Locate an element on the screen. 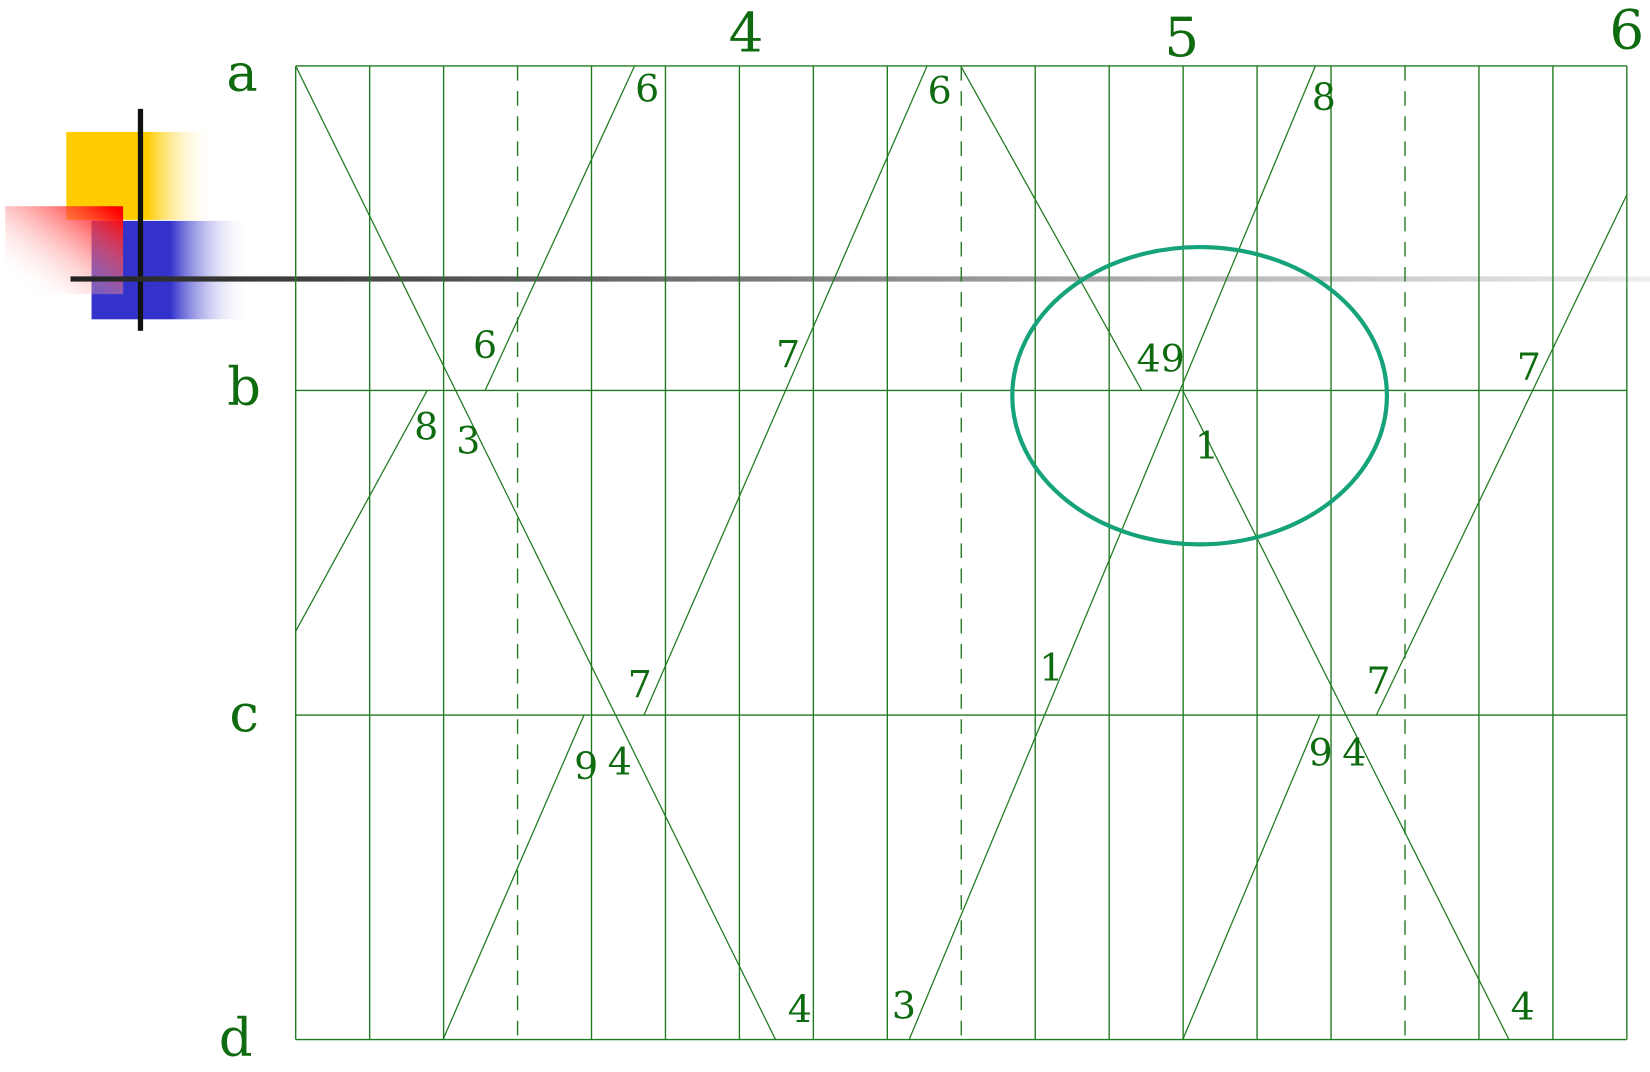  row-label: b is located at coordinates (244, 387).